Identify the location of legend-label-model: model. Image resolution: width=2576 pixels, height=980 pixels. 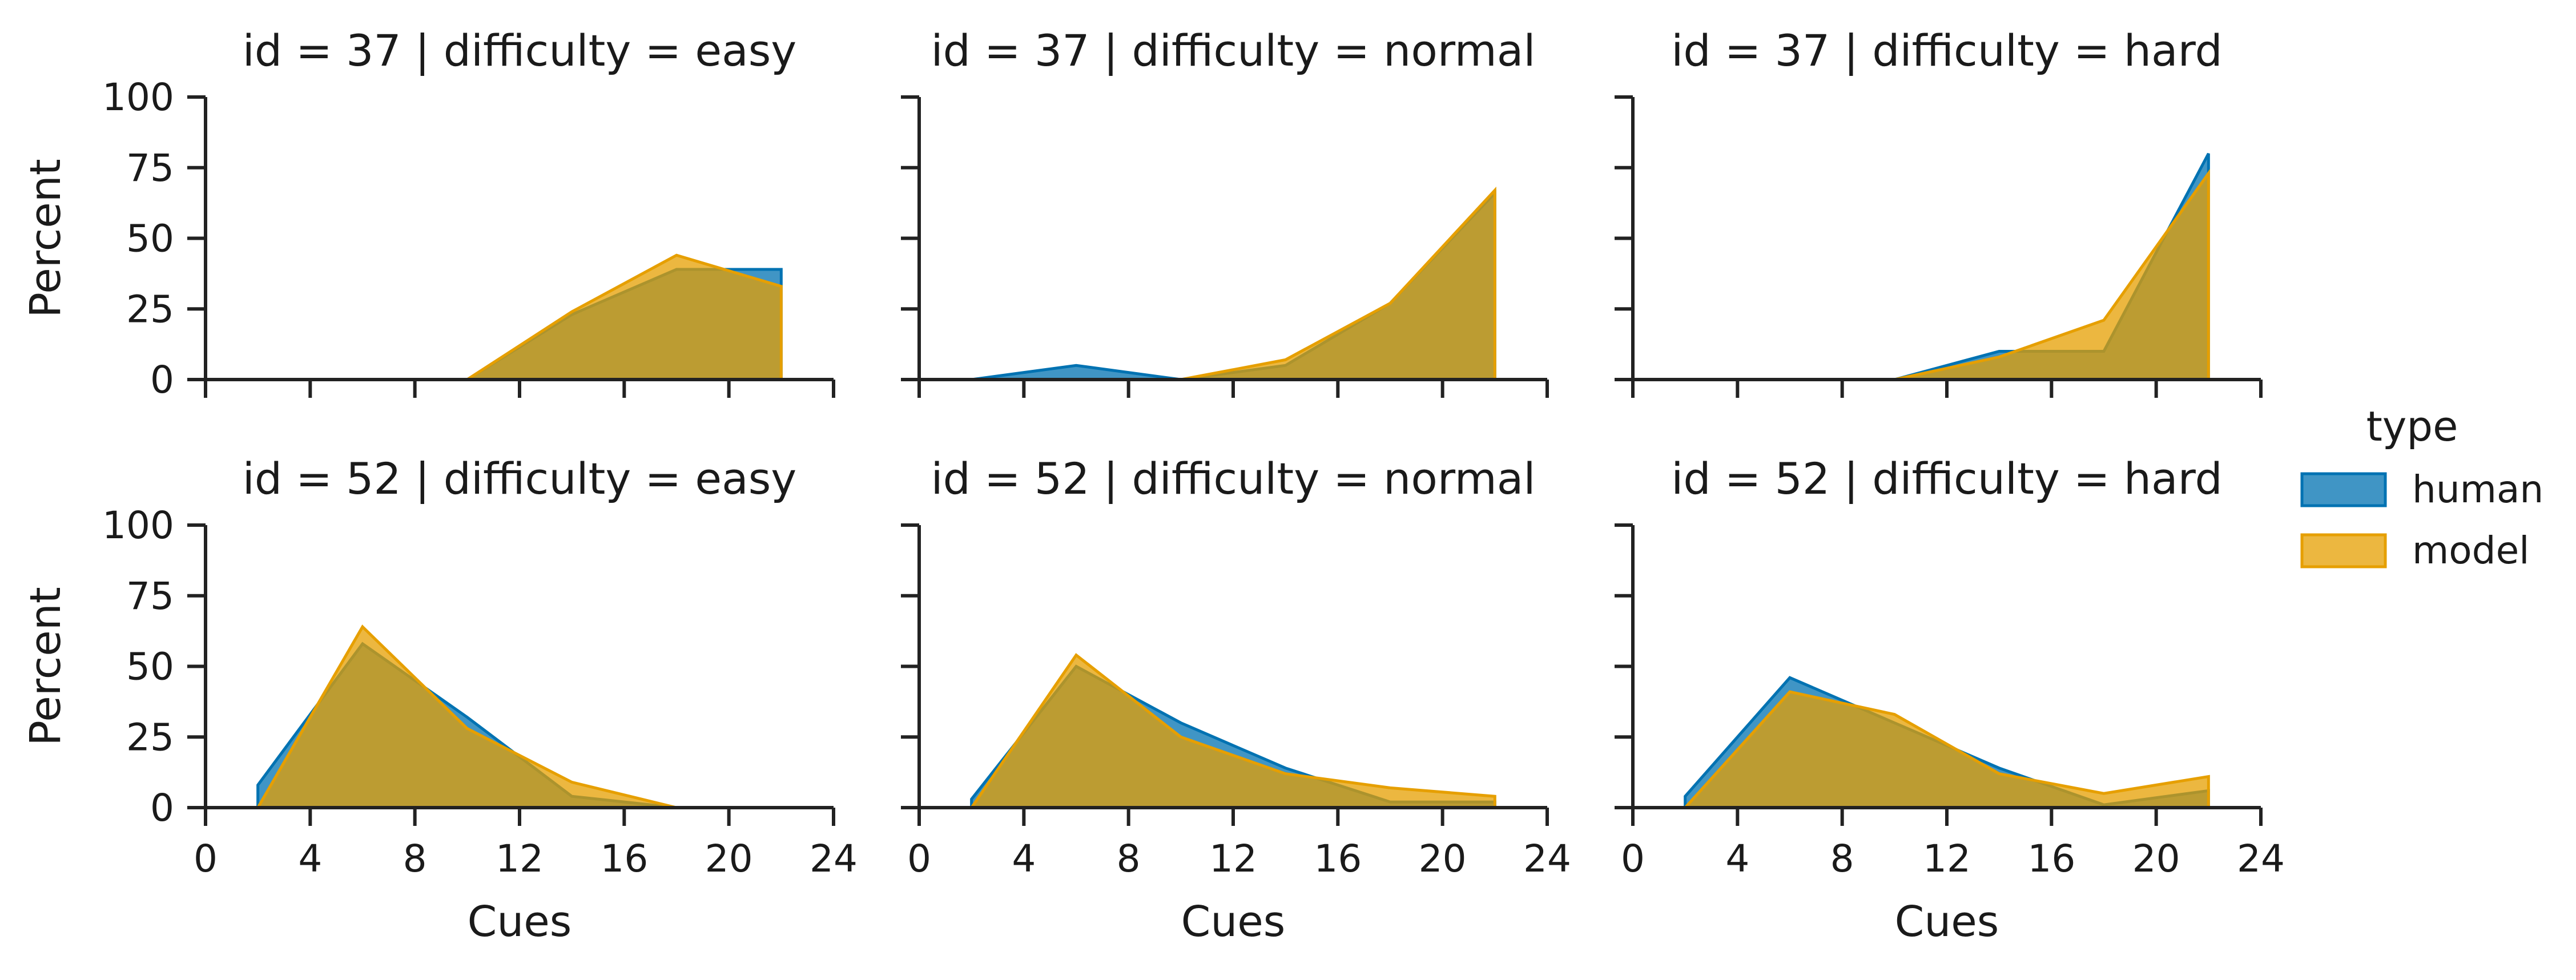
(2471, 550).